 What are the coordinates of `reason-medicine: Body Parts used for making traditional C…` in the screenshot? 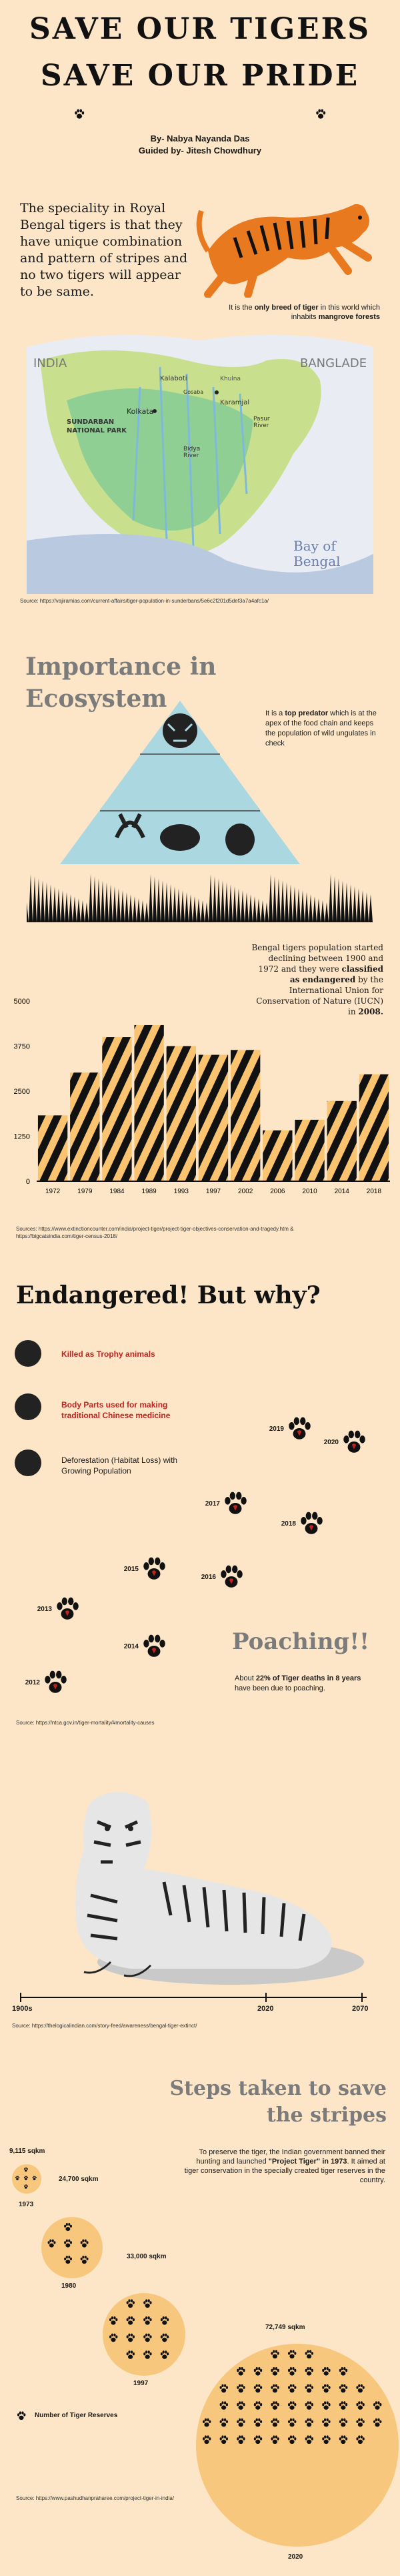 It's located at (116, 1410).